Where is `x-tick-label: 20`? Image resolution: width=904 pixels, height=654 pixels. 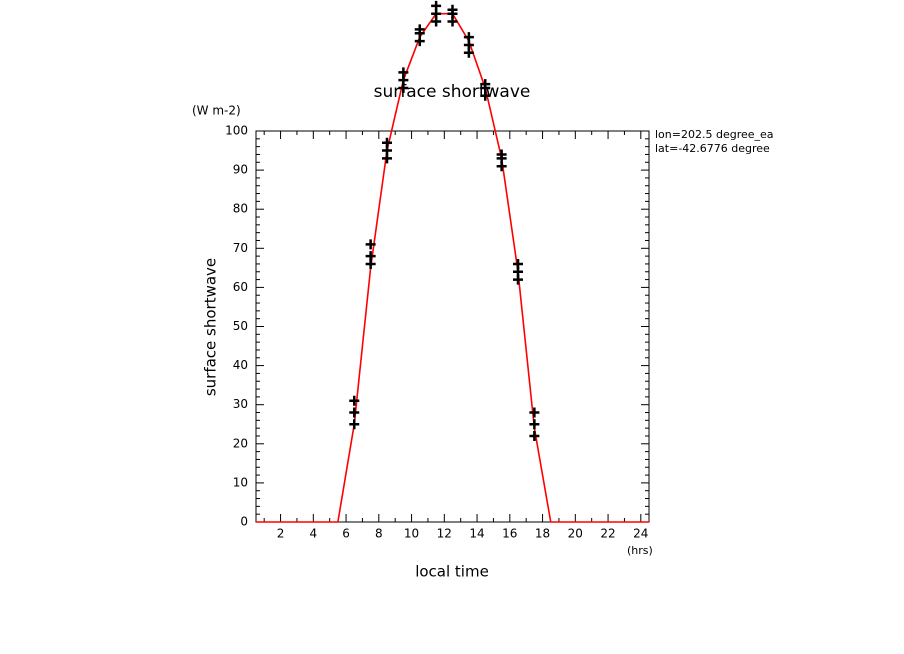 x-tick-label: 20 is located at coordinates (575, 534).